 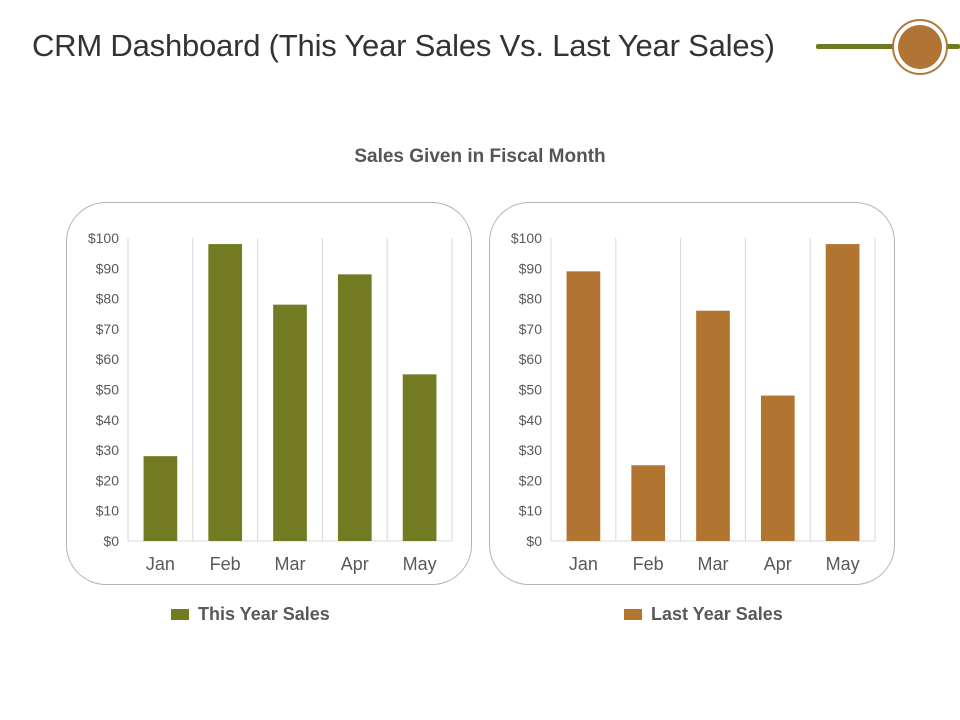 I want to click on this-year-y-tick-label: $40, so click(x=108, y=420).